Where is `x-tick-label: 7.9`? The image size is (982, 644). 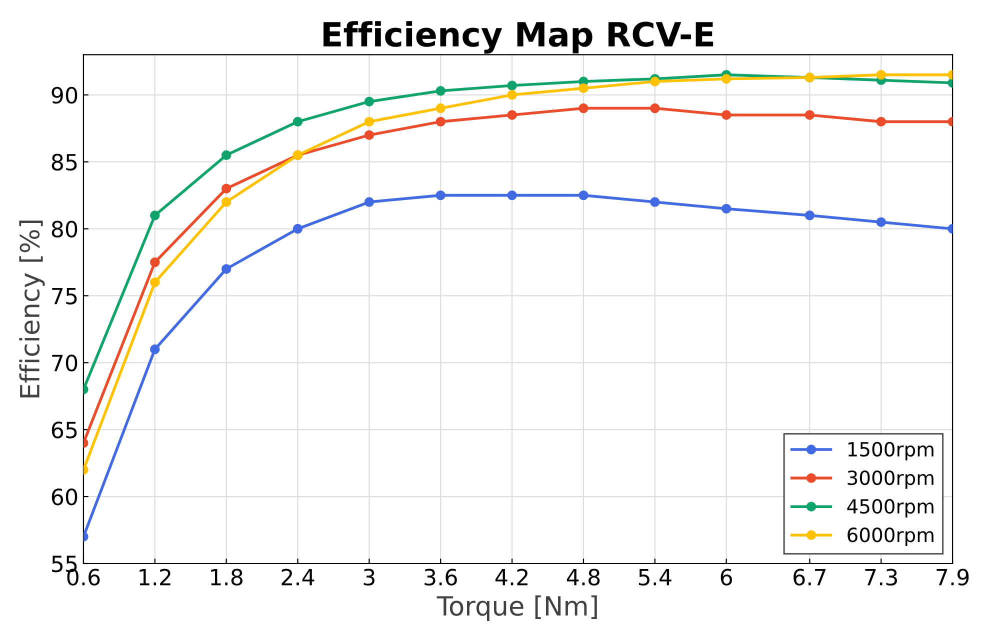 x-tick-label: 7.9 is located at coordinates (952, 577).